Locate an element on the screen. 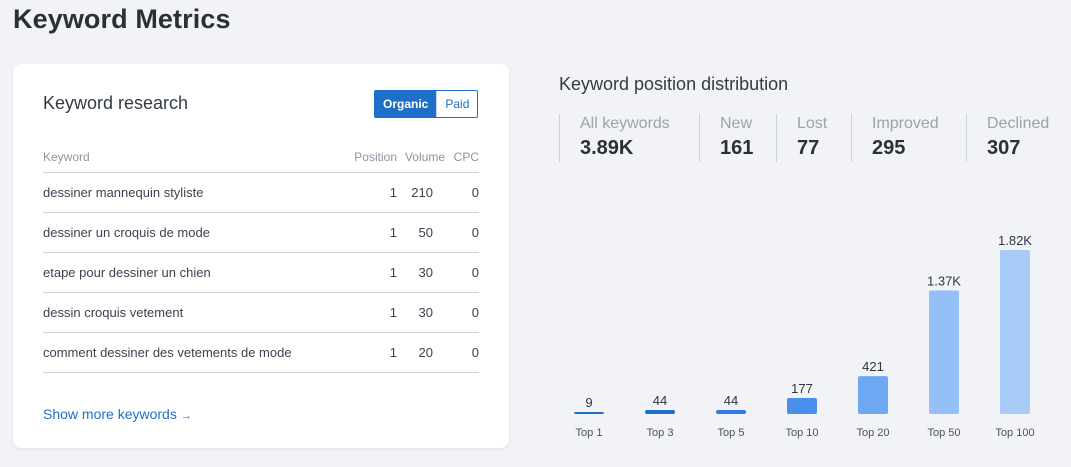  volume-cell: 210 is located at coordinates (422, 192).